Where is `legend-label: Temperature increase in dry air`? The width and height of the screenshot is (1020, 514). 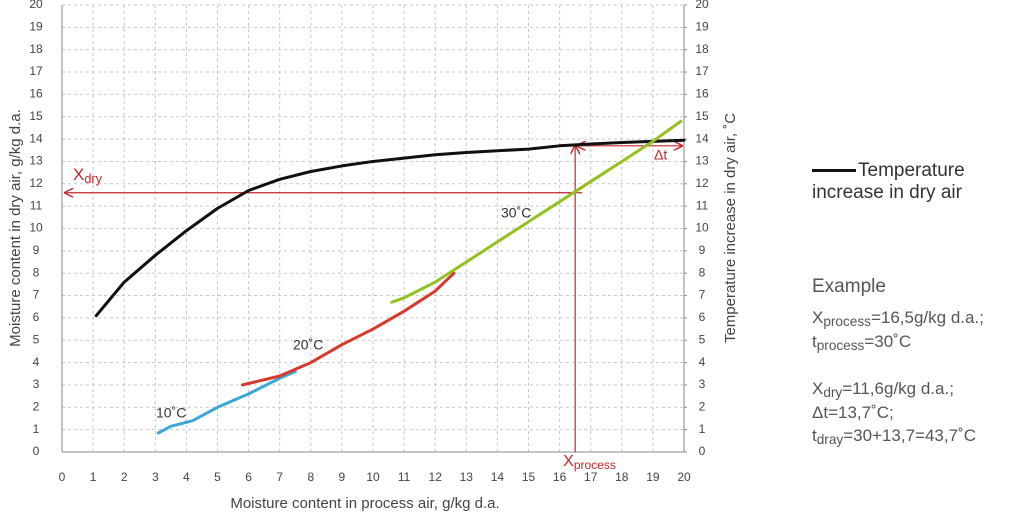
legend-label: Temperature increase in dry air is located at coordinates (888, 181).